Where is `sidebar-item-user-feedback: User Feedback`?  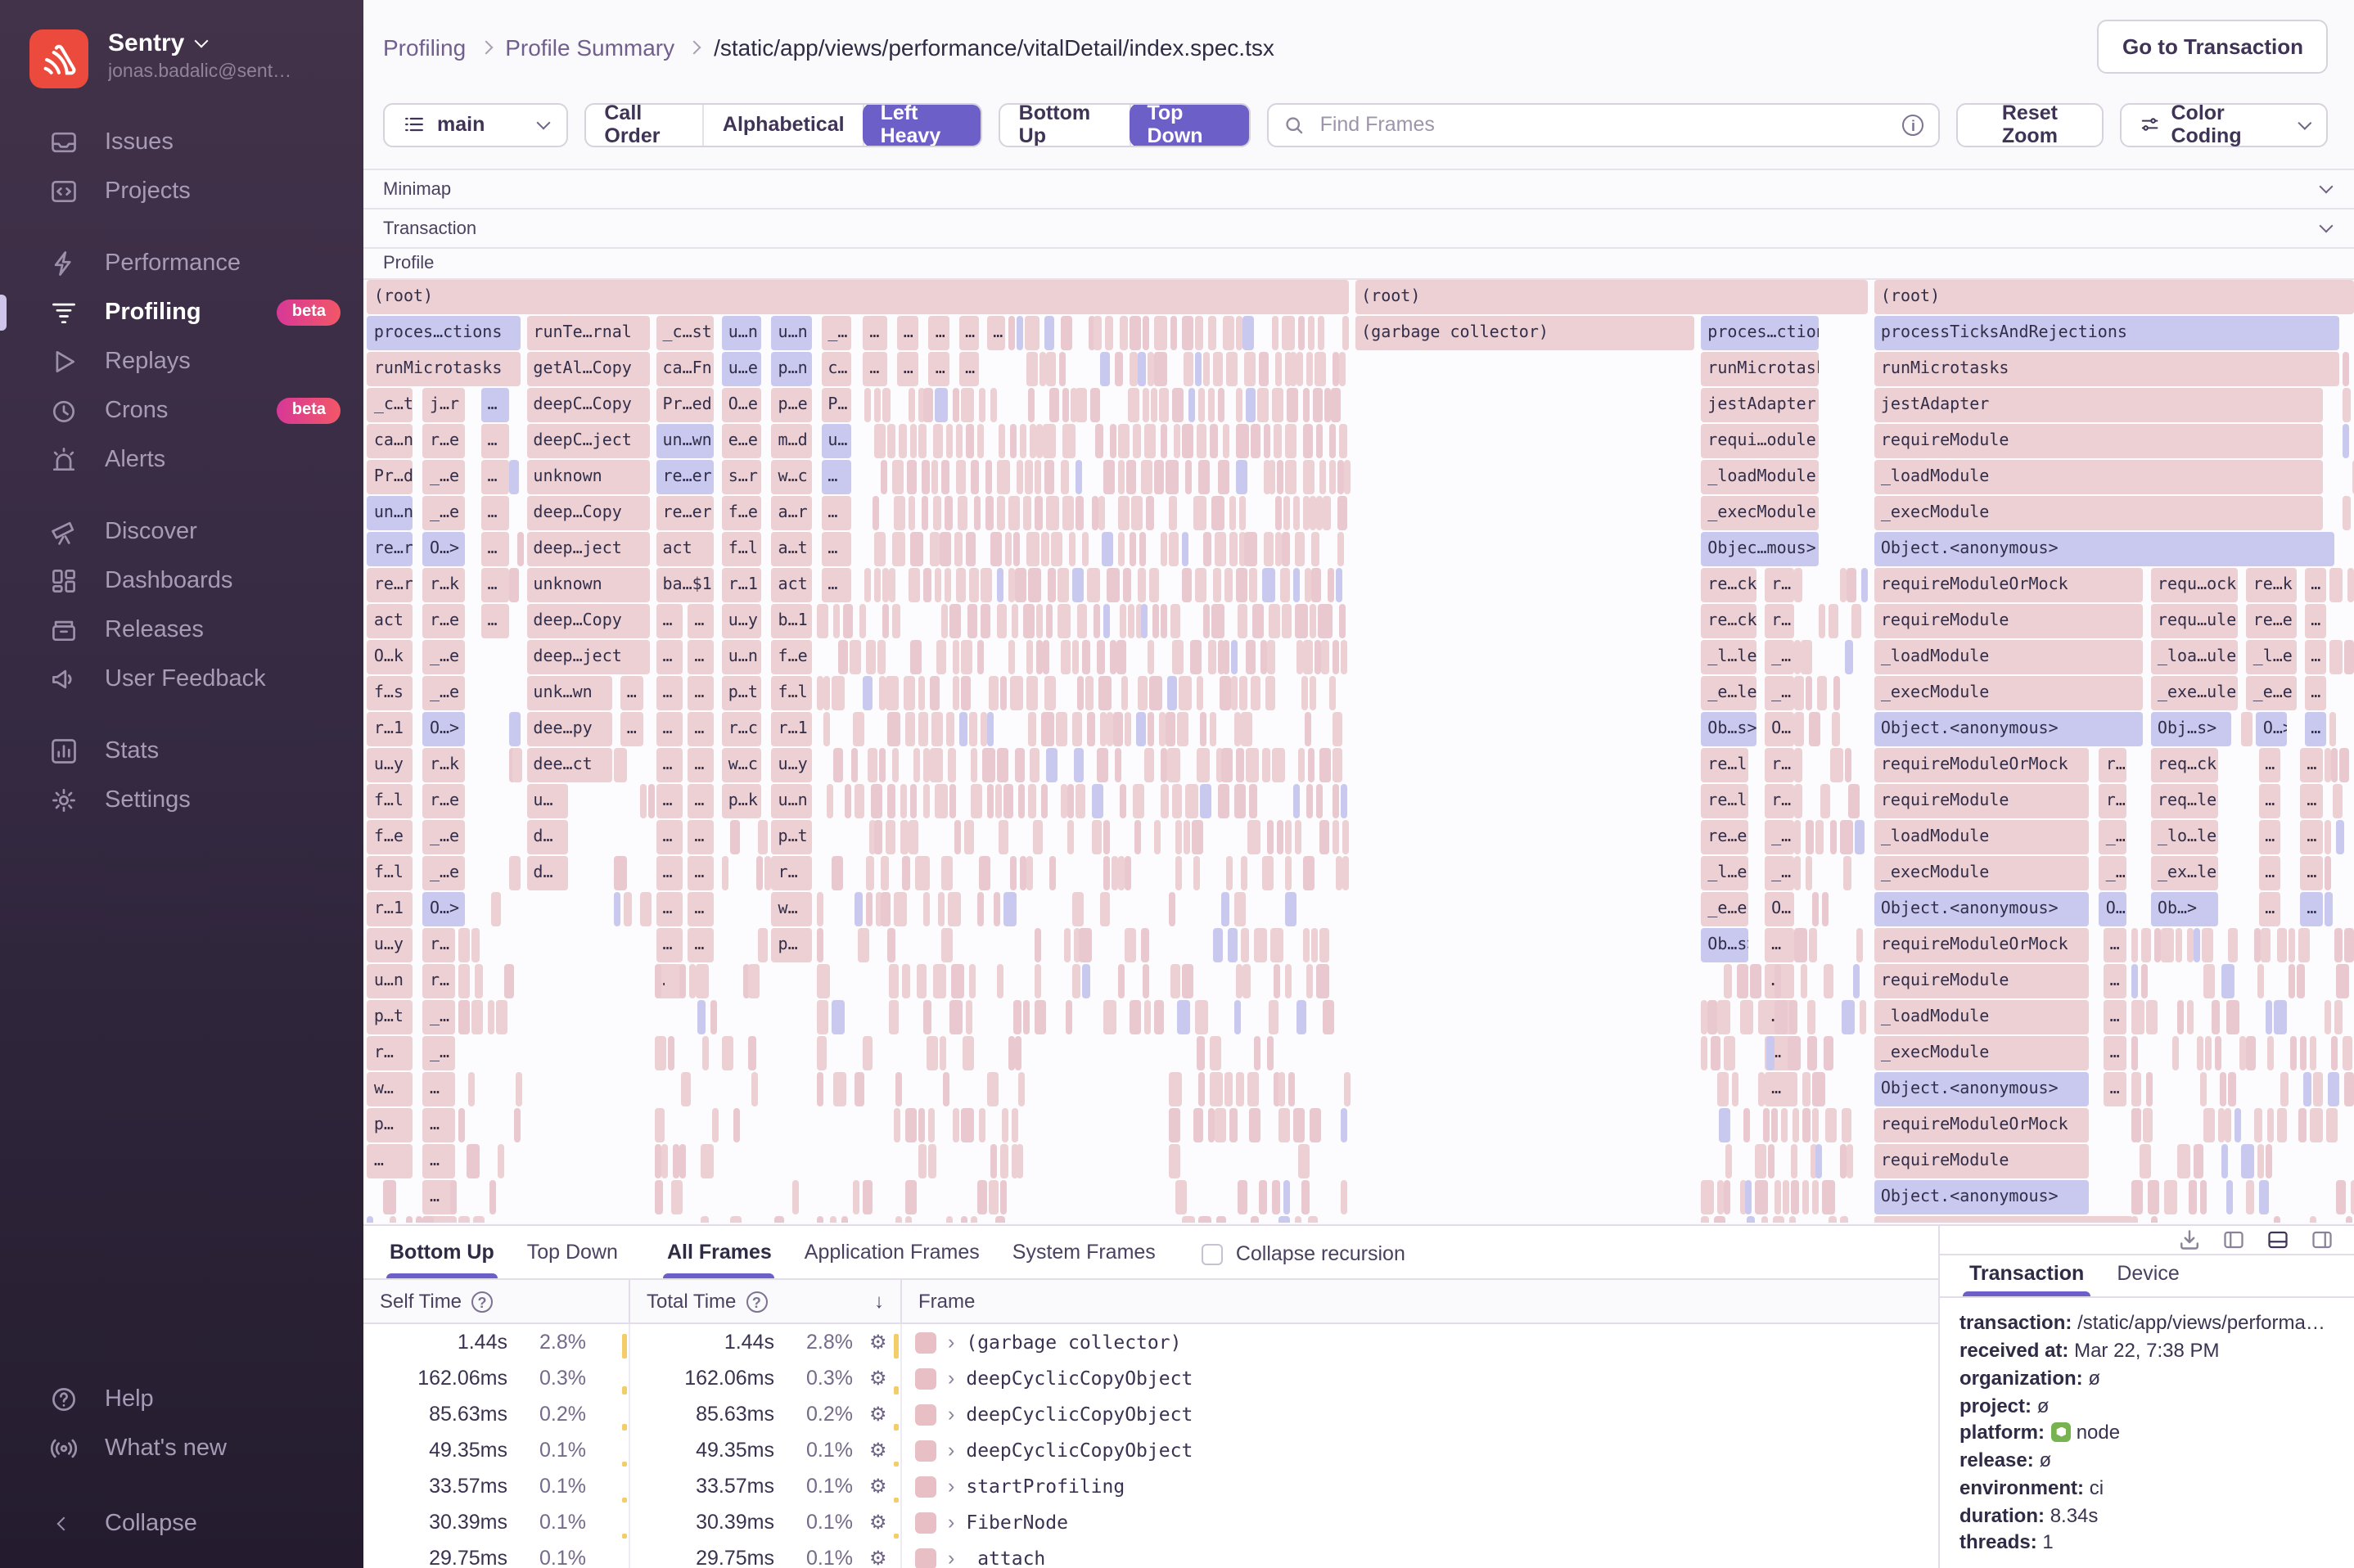 sidebar-item-user-feedback: User Feedback is located at coordinates (181, 679).